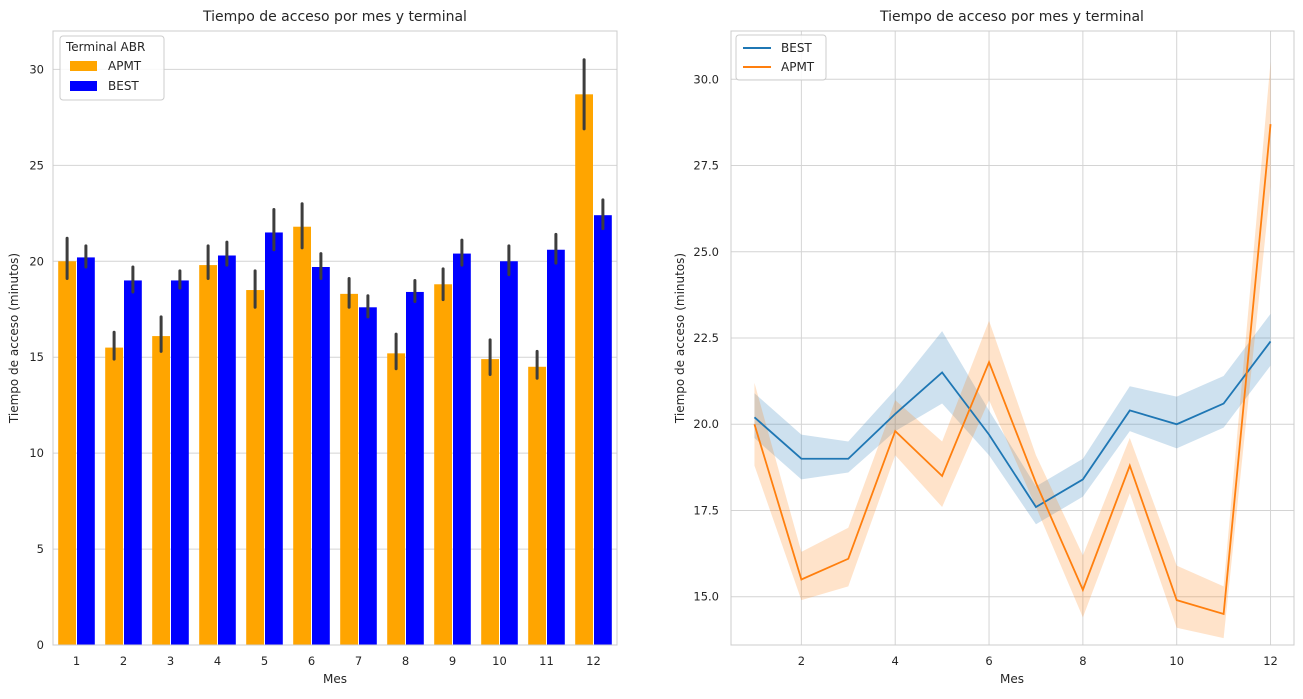 The height and width of the screenshot is (699, 1303). Describe the element at coordinates (36, 165) in the screenshot. I see `bar-ytick-label: 25` at that location.